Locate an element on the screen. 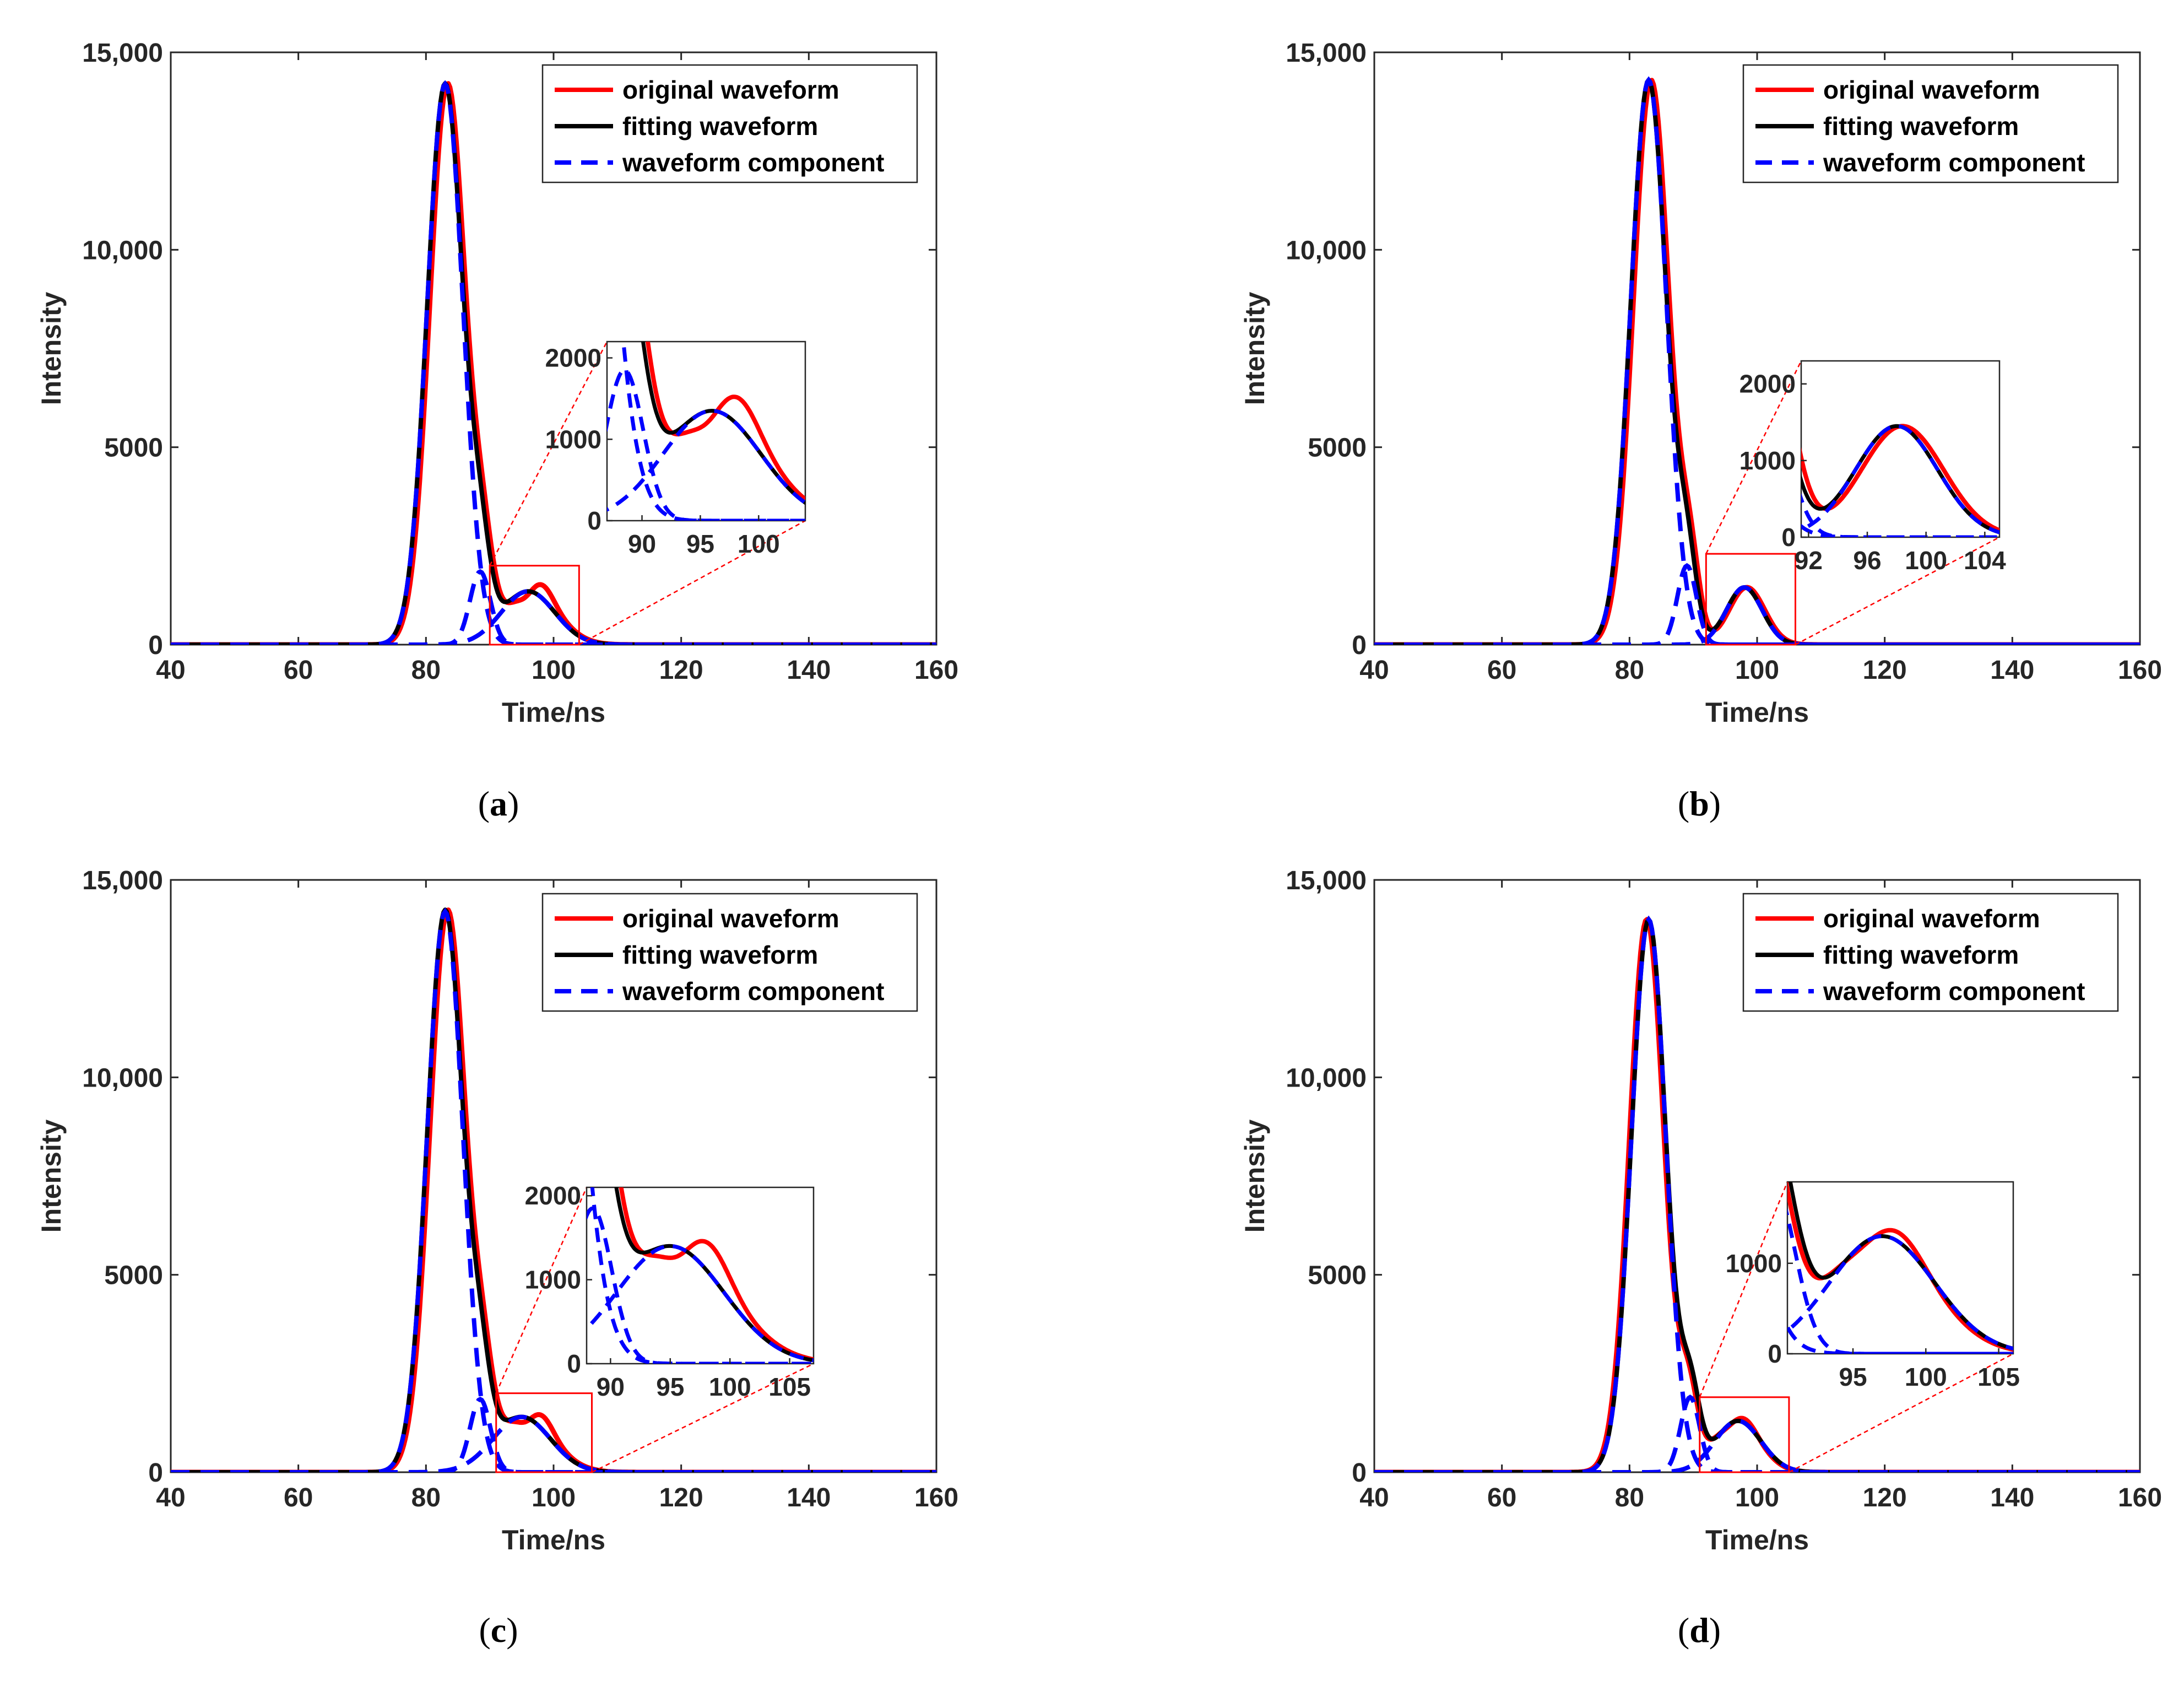 The height and width of the screenshot is (1686, 2184). inset-x-tick-label: 105 is located at coordinates (789, 1387).